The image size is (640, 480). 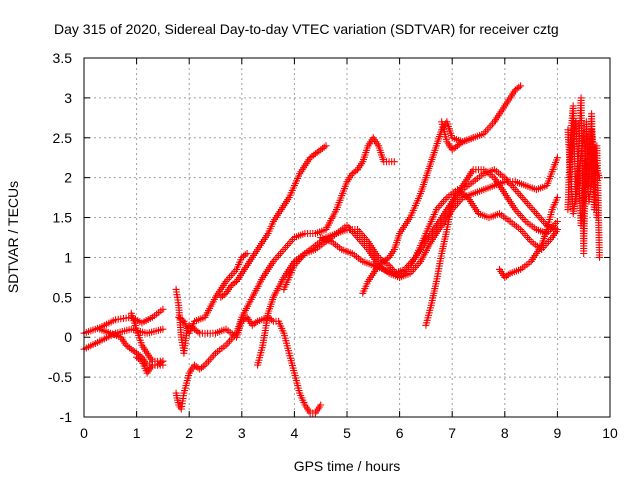 What do you see at coordinates (137, 433) in the screenshot?
I see `x-tick-label: 1` at bounding box center [137, 433].